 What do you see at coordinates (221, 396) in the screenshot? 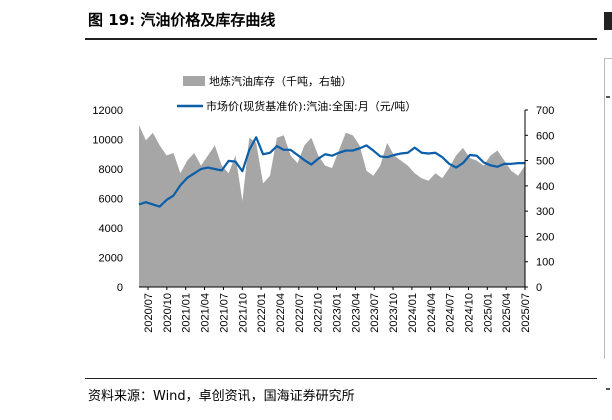
I see `source-note: 资料来源：Wind，卓创资讯，国海证券研究所` at bounding box center [221, 396].